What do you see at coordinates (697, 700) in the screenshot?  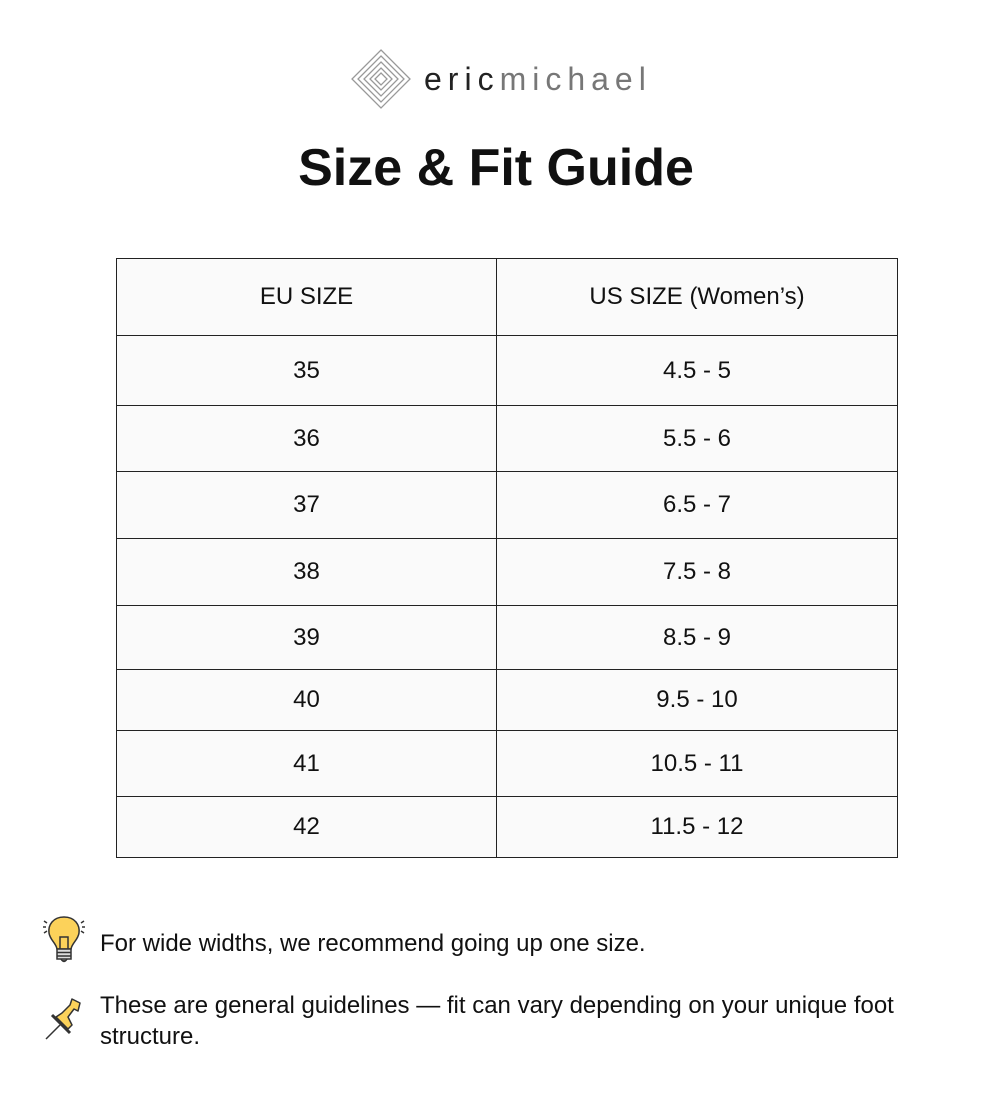 I see `us-cell: 9.5 - 10` at bounding box center [697, 700].